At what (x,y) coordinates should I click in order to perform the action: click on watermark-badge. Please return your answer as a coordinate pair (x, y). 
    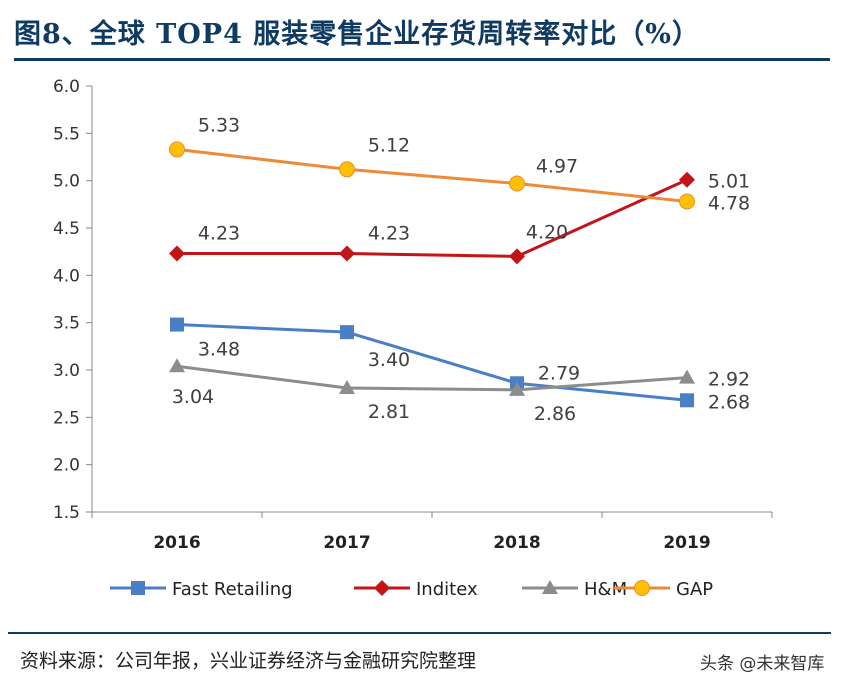
    Looking at the image, I should click on (765, 659).